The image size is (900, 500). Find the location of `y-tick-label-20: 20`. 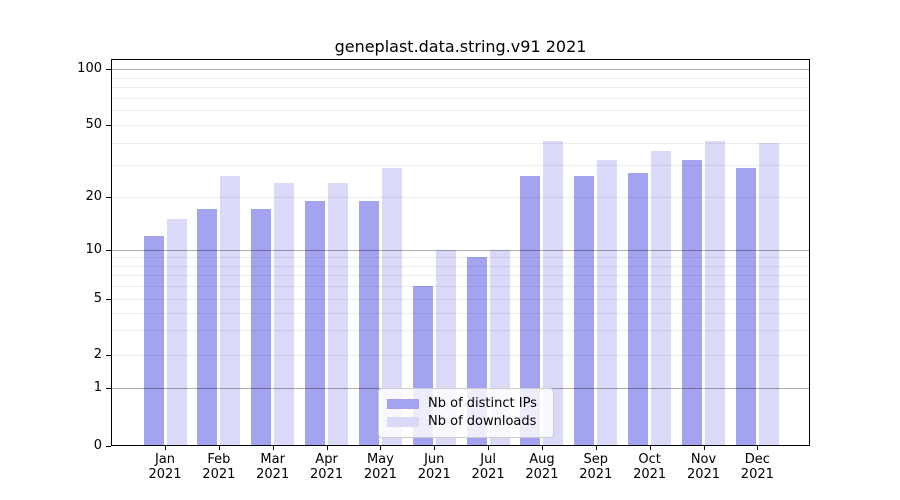

y-tick-label-20: 20 is located at coordinates (93, 196).